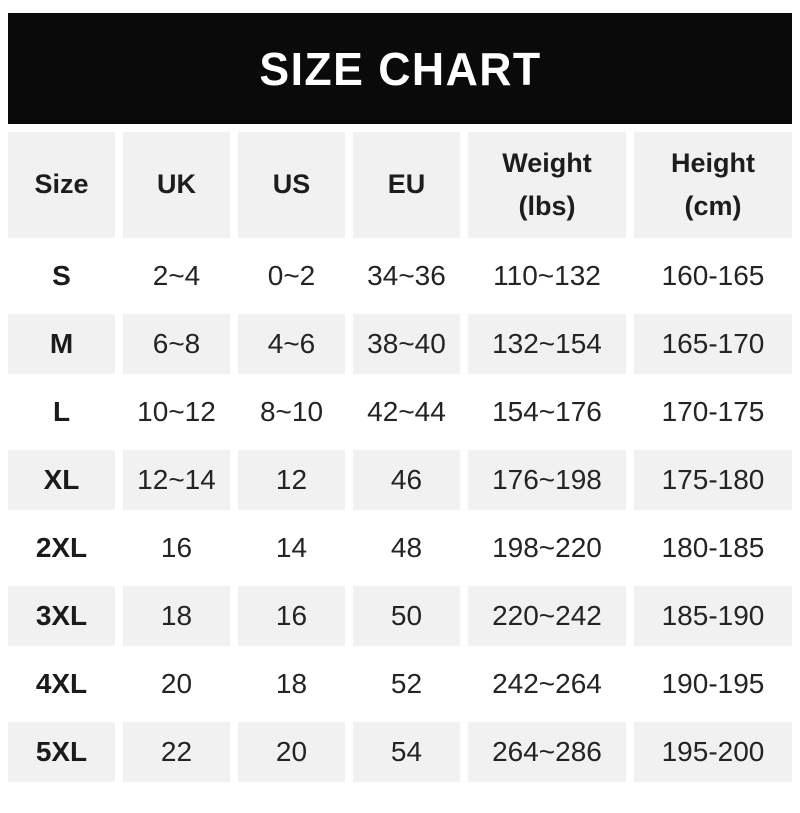  I want to click on uk-cell: 2~4, so click(176, 276).